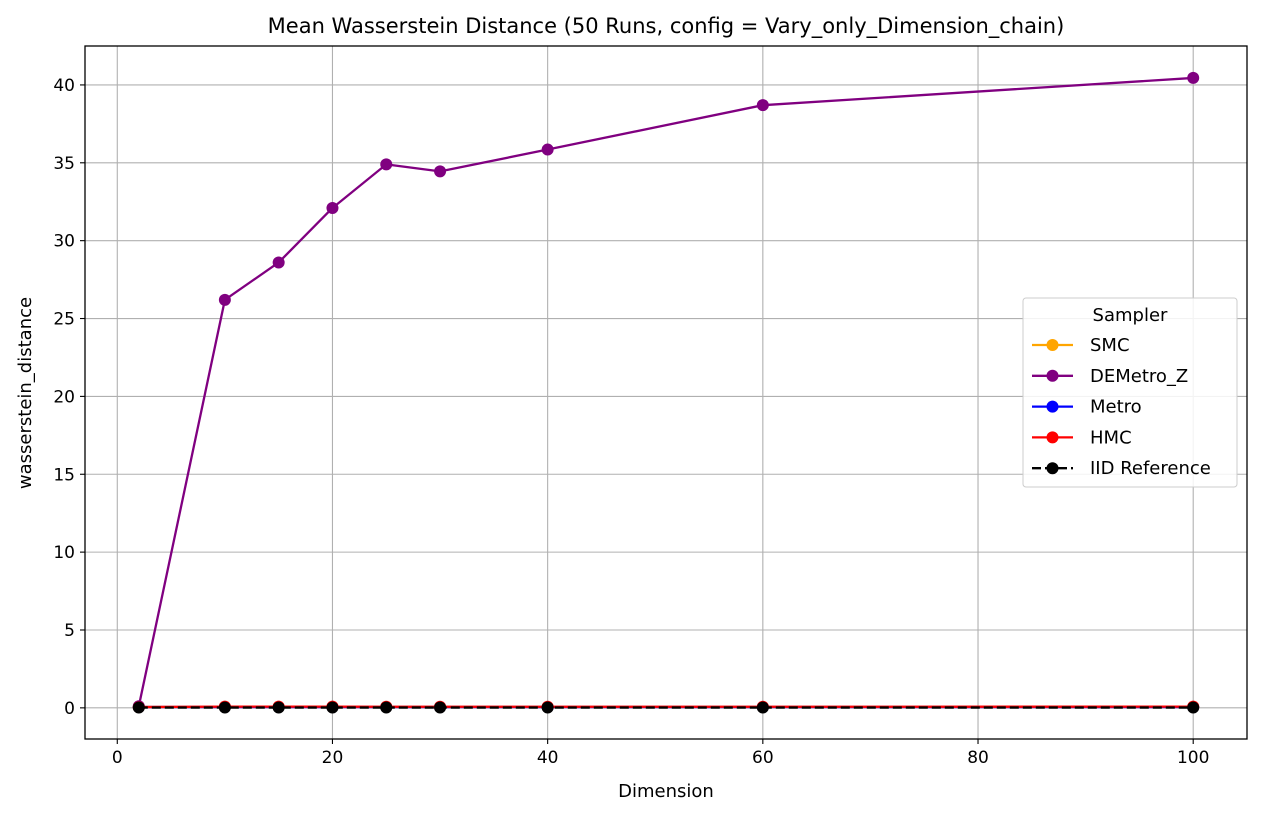 Image resolution: width=1262 pixels, height=817 pixels. Describe the element at coordinates (1193, 758) in the screenshot. I see `x-tick-label: 100` at that location.